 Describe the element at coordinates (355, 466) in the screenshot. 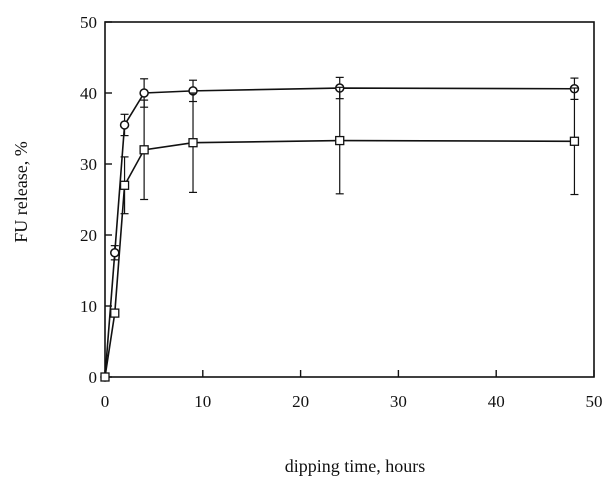

I see `x-axis-title: dipping time, hours` at that location.